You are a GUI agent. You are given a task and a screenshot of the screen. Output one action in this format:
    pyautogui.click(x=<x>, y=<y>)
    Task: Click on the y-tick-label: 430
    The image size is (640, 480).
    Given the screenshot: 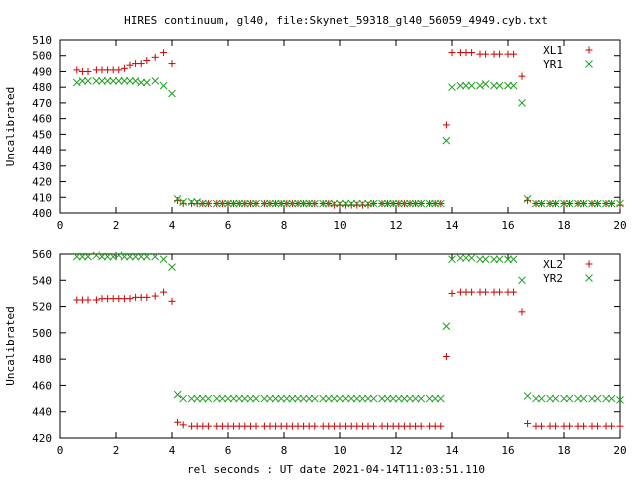 What is the action you would take?
    pyautogui.click(x=42, y=166)
    